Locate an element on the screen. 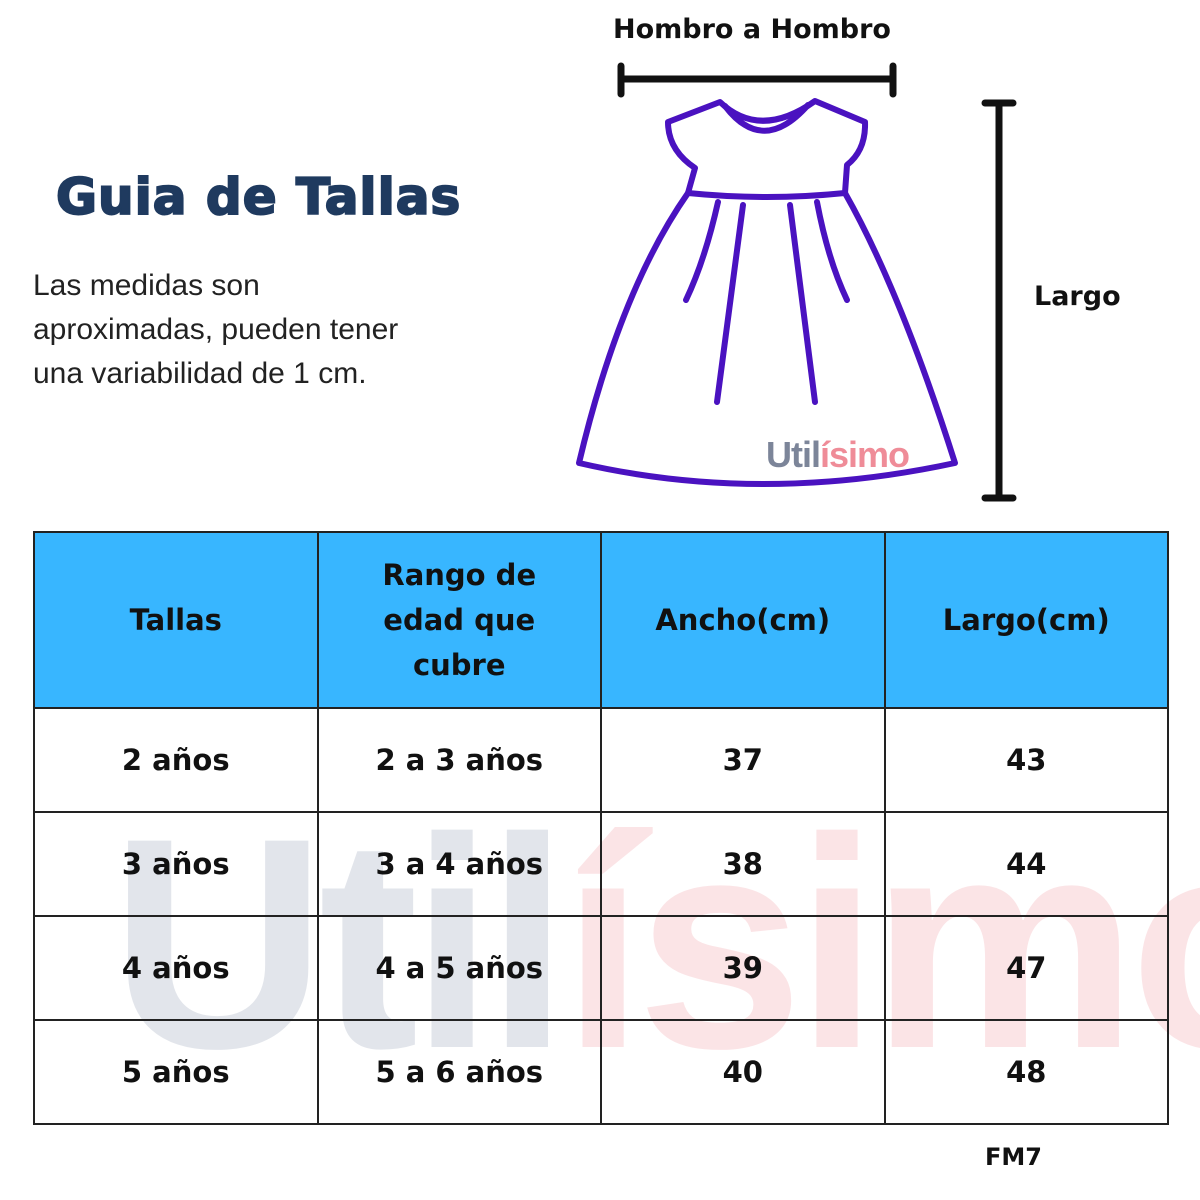  cell-ancho: 38 is located at coordinates (743, 864).